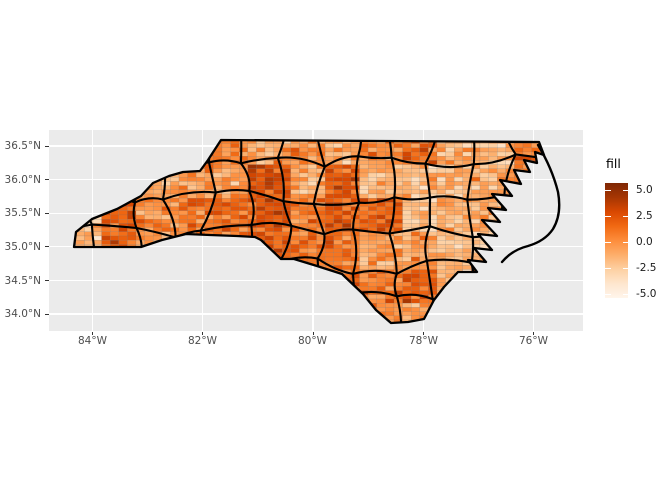 Image resolution: width=672 pixels, height=480 pixels. Describe the element at coordinates (533, 341) in the screenshot. I see `x-tick-label: 76°W` at that location.